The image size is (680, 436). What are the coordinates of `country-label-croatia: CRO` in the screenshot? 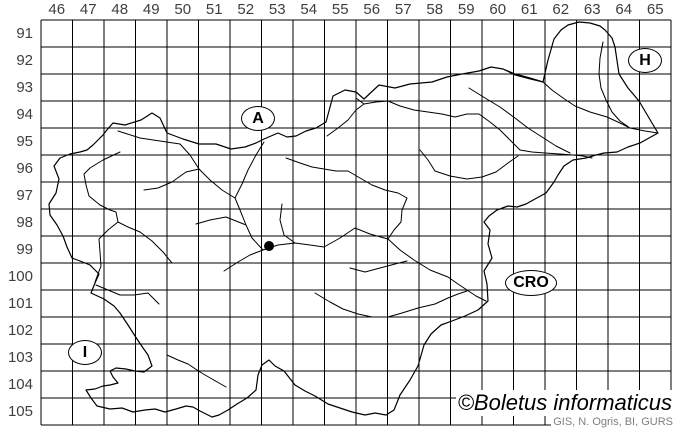 It's located at (531, 283).